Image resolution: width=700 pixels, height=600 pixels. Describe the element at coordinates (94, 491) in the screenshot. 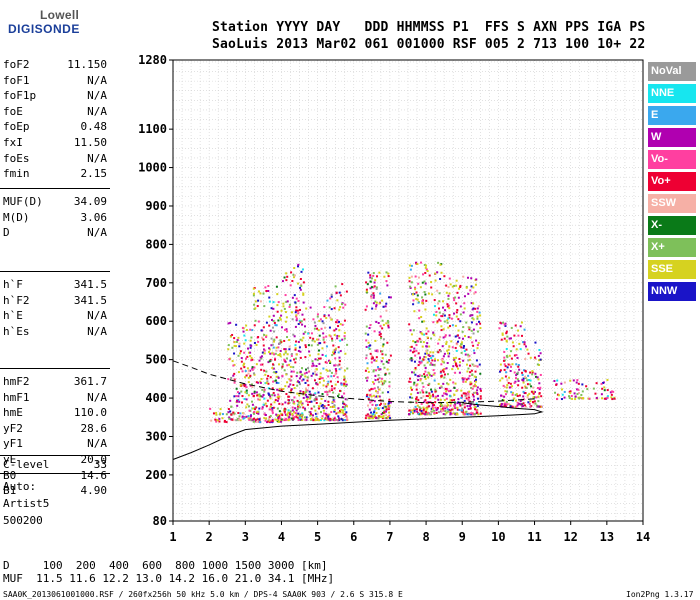

I see `param-value: 4.90` at that location.